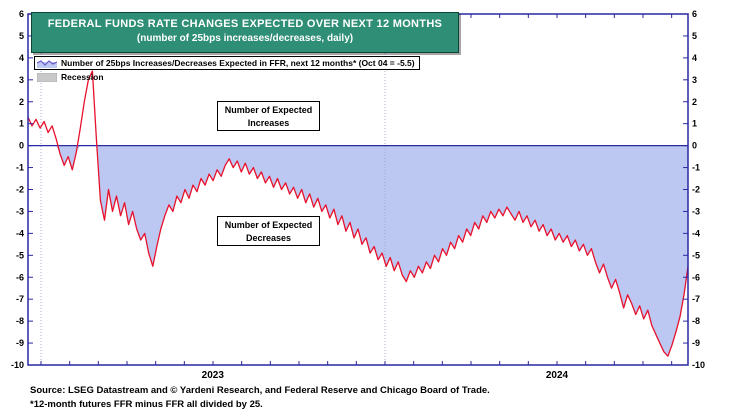 The height and width of the screenshot is (416, 740). I want to click on recession-swatch-fill, so click(47, 77).